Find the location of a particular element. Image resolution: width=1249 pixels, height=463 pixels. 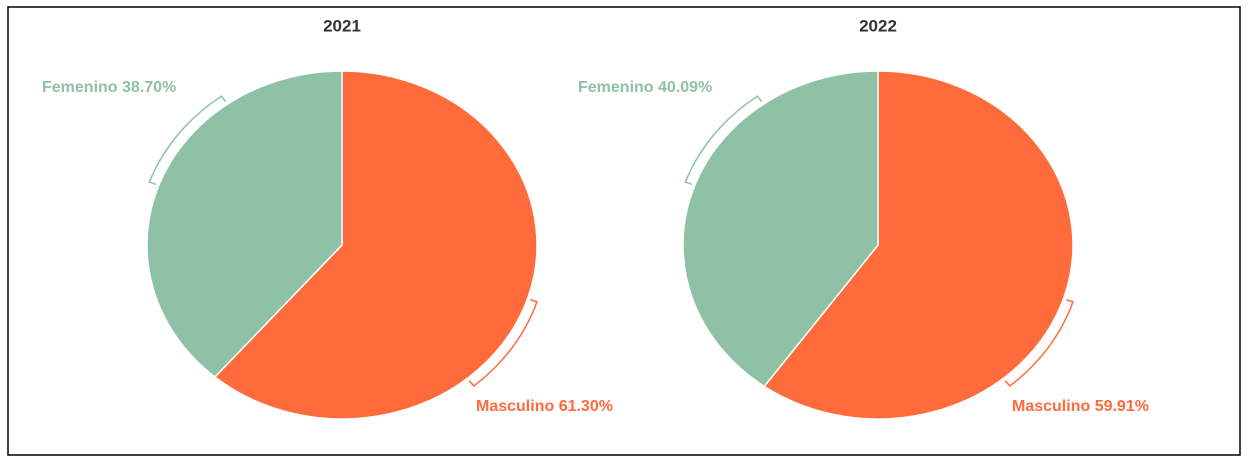

slice-label: Femenino 38.70% is located at coordinates (109, 87).